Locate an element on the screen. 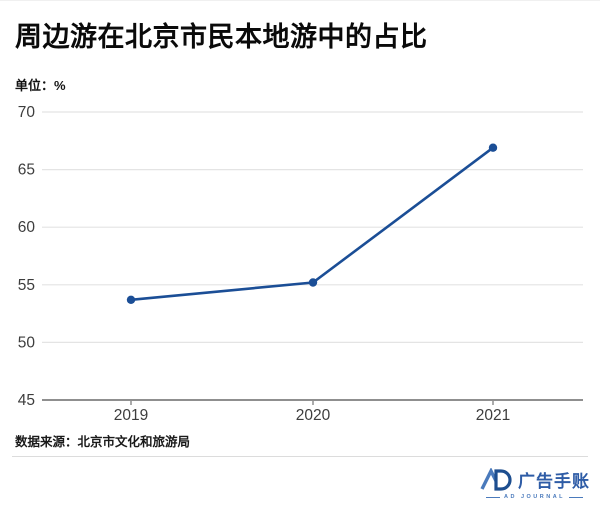 The width and height of the screenshot is (600, 511). unit-label: 单位：% is located at coordinates (40, 85).